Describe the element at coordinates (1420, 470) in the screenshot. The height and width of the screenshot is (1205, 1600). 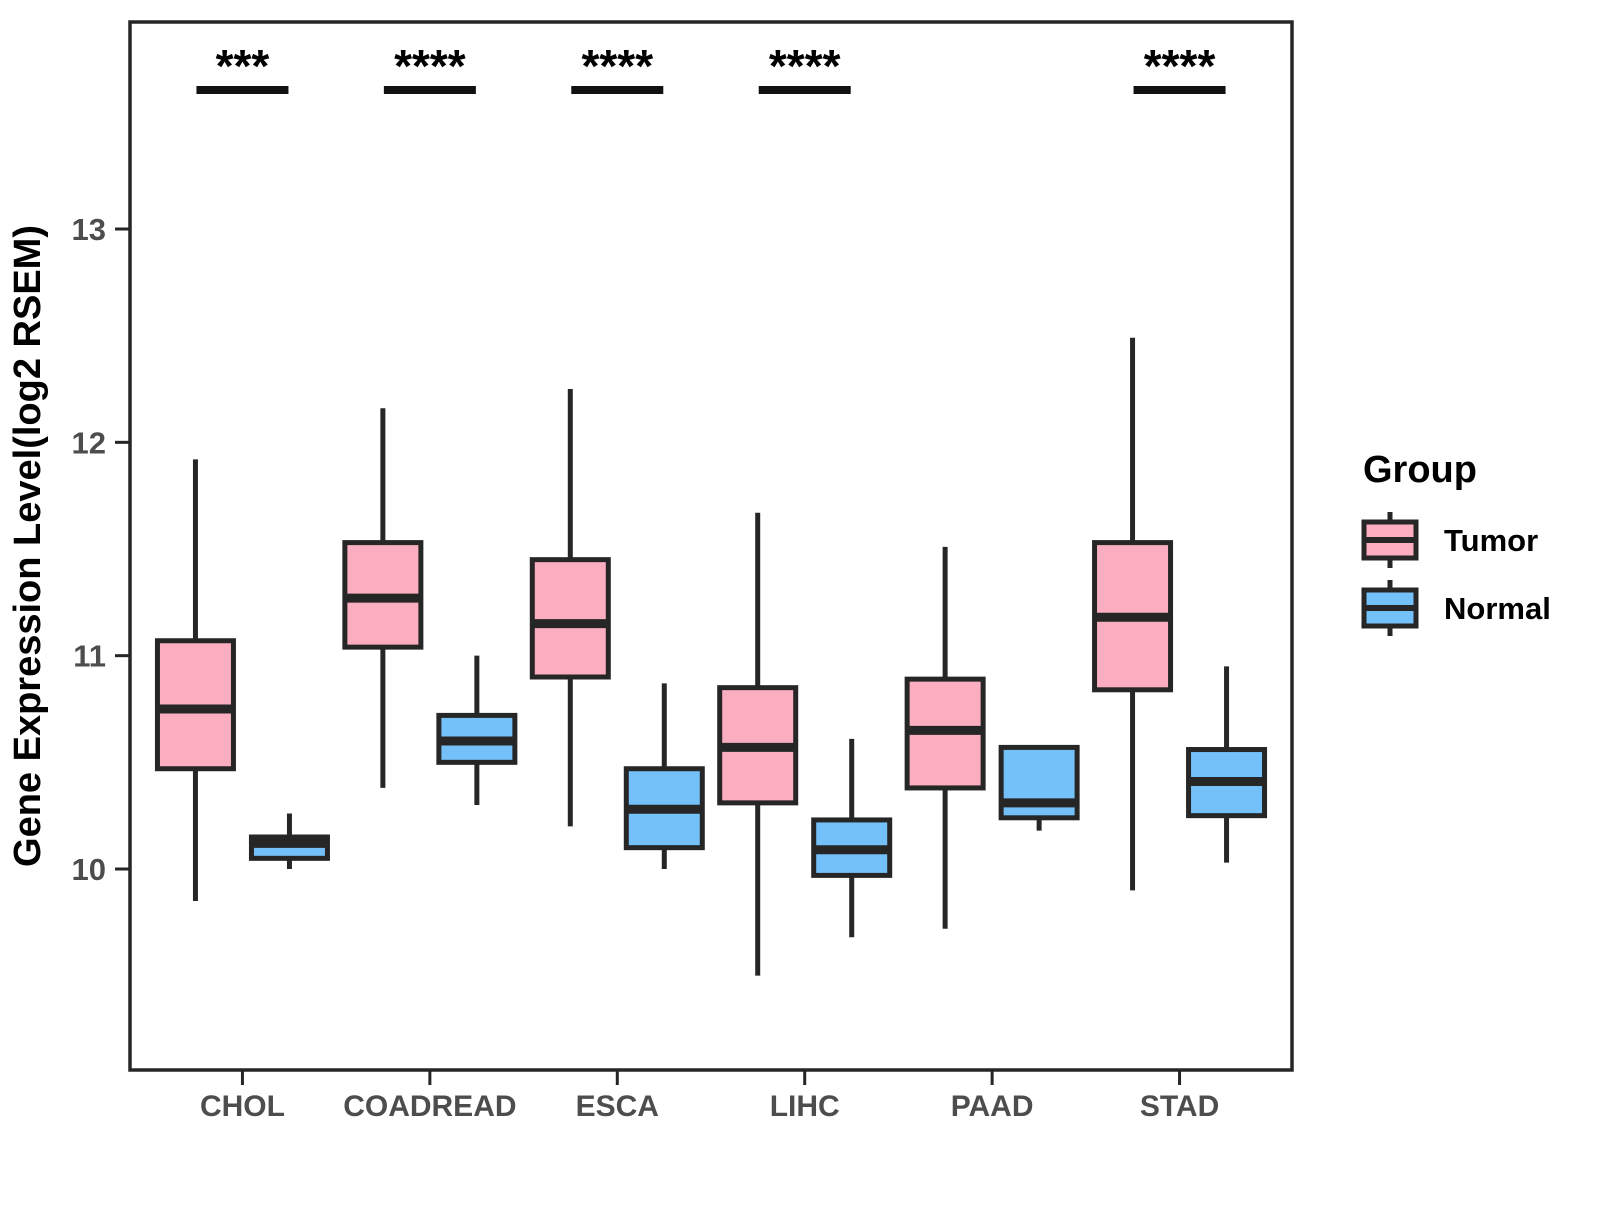
I see `legend-title: Group` at that location.